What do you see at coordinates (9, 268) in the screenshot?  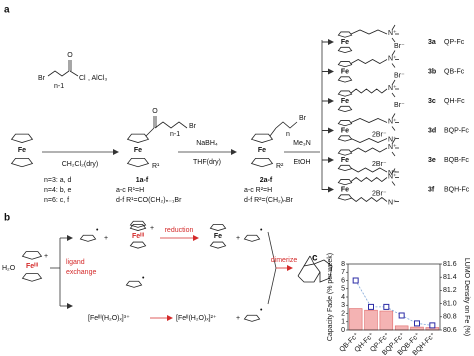 I see `label: H₂O` at bounding box center [9, 268].